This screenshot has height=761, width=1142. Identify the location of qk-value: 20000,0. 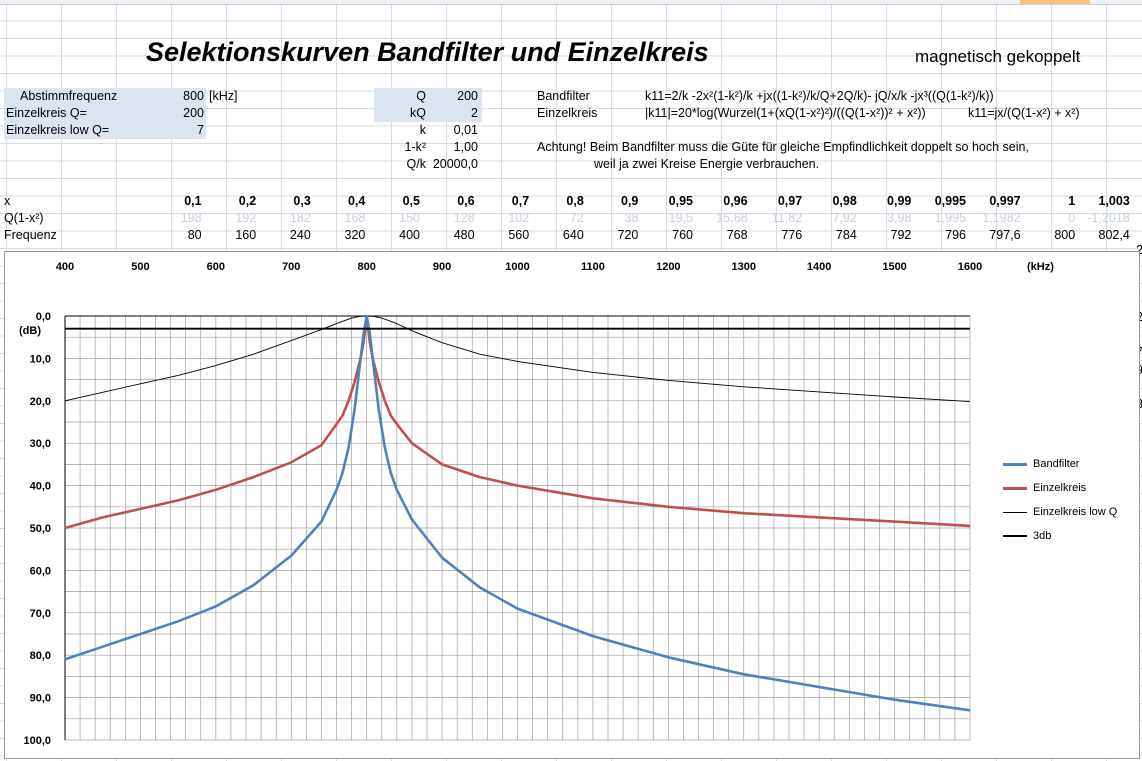
(455, 164).